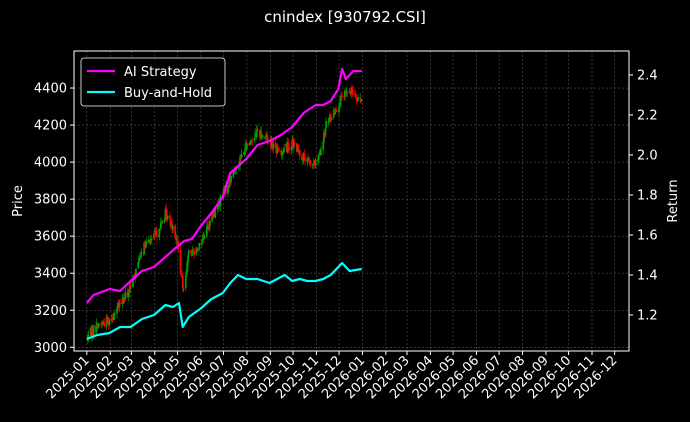 The height and width of the screenshot is (422, 690). What do you see at coordinates (50, 311) in the screenshot?
I see `y-tick-label: 3200` at bounding box center [50, 311].